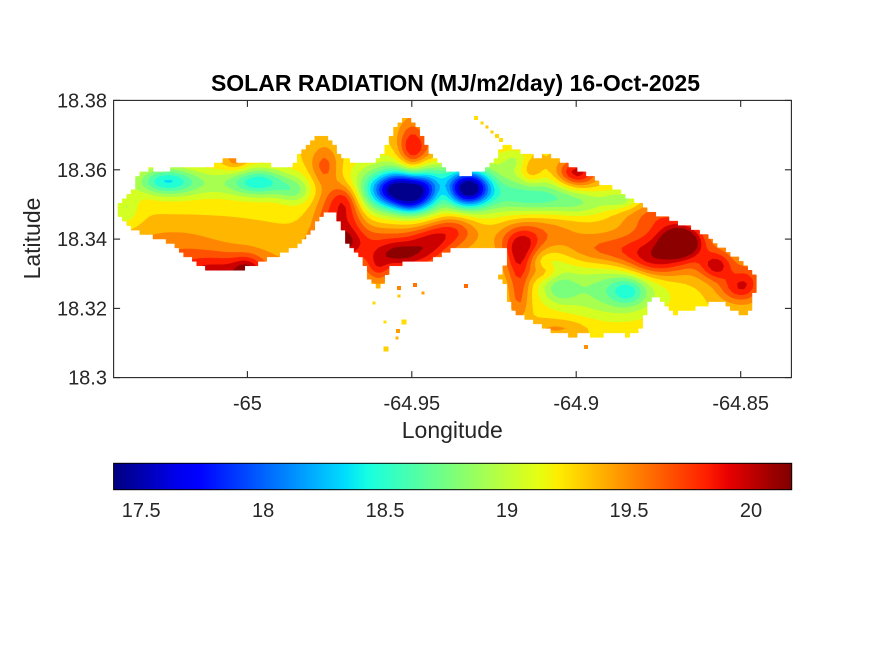 This screenshot has height=661, width=875. Describe the element at coordinates (411, 404) in the screenshot. I see `svg-text: -64.95` at that location.